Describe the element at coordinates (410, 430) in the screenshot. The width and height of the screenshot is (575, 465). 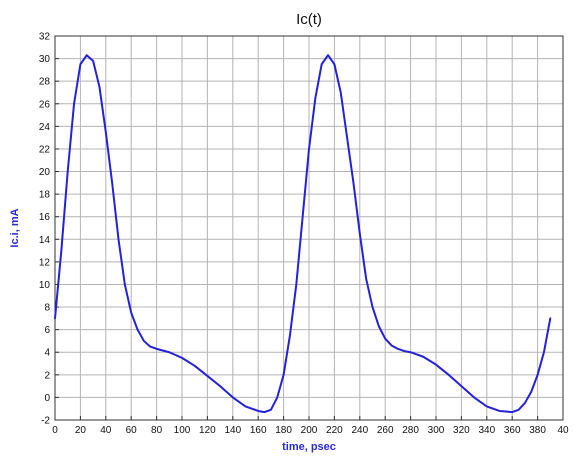
I see `x-tick-label: 280` at that location.